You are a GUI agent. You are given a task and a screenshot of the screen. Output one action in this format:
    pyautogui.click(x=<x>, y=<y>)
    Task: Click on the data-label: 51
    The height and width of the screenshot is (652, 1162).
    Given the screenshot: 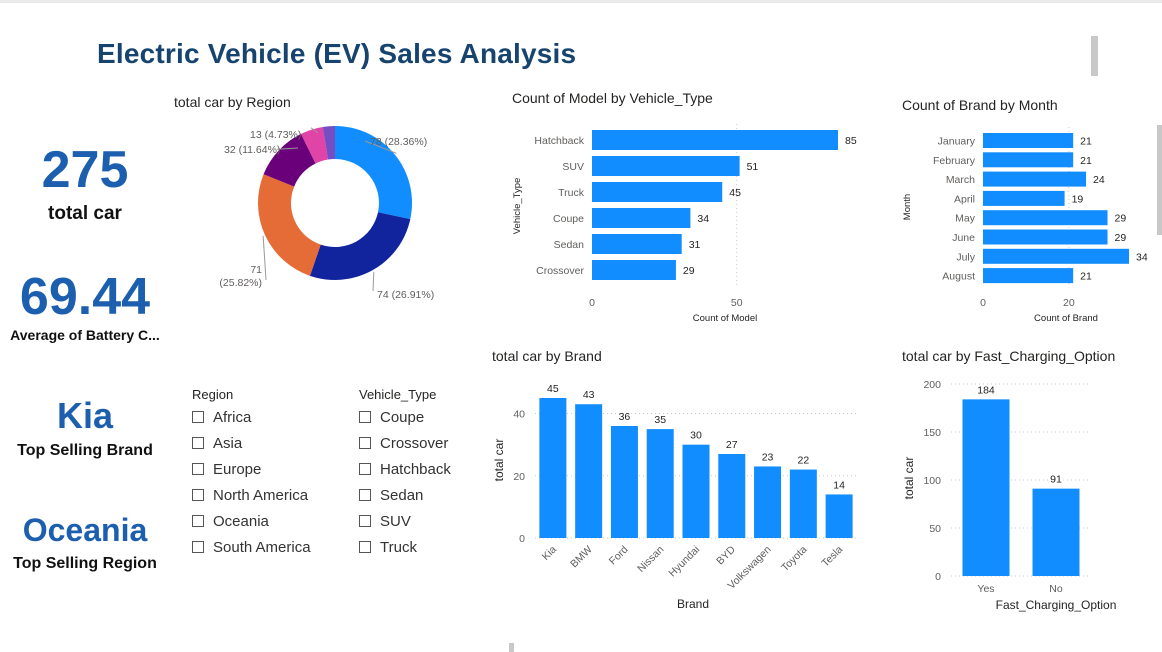 What is the action you would take?
    pyautogui.click(x=753, y=167)
    